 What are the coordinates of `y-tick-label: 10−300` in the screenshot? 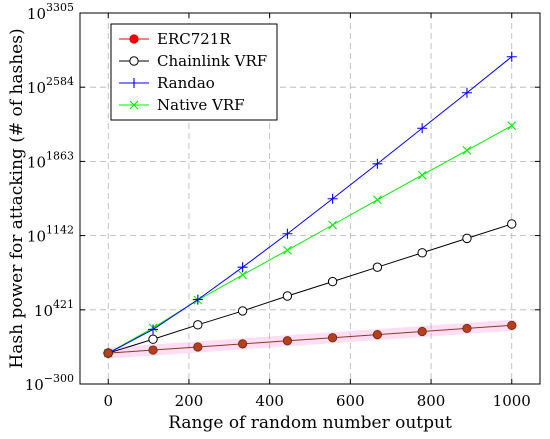 It's located at (49, 383).